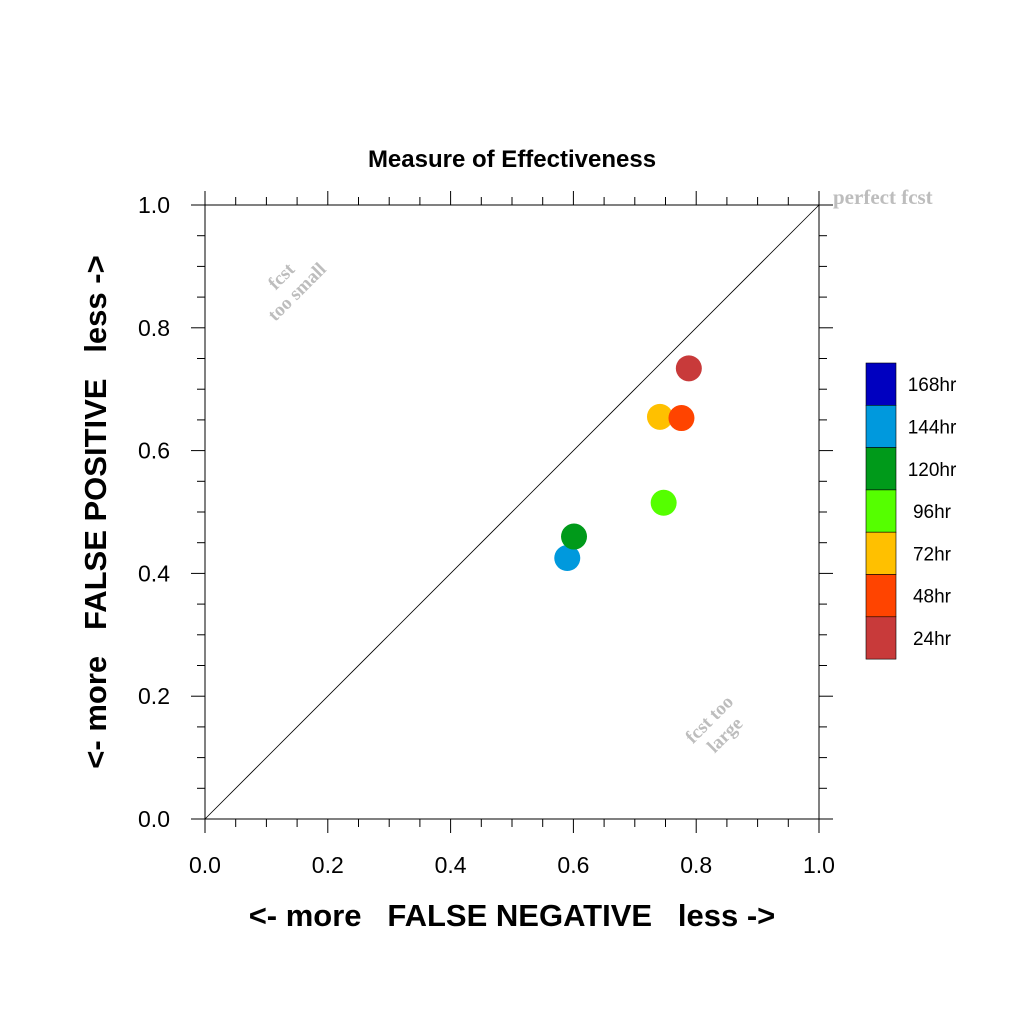 This screenshot has width=1024, height=1029. I want to click on data-point-96hr, so click(663, 502).